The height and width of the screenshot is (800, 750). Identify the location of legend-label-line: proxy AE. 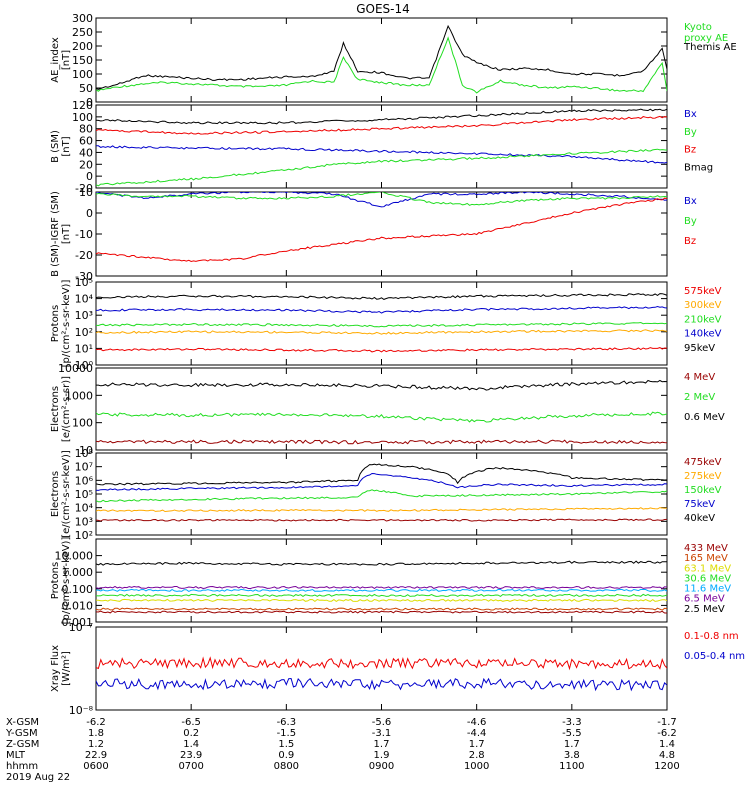
(706, 38).